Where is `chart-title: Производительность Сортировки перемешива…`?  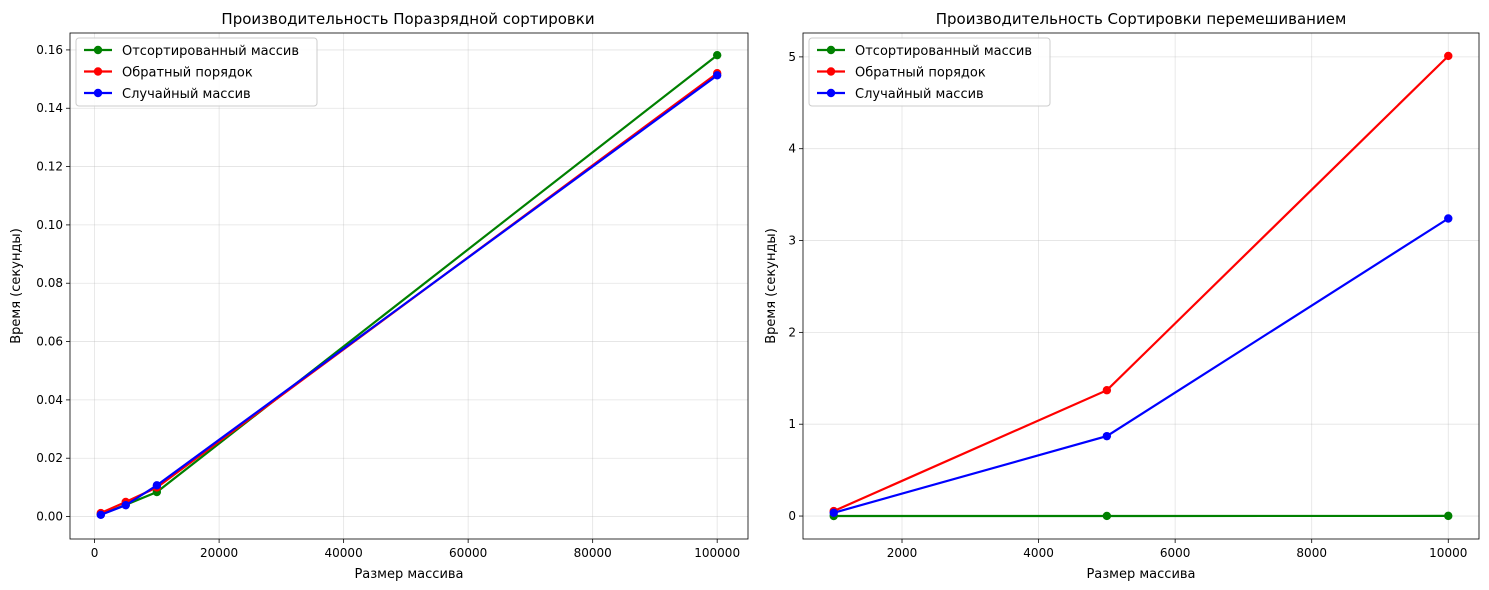 chart-title: Производительность Сортировки перемешива… is located at coordinates (1141, 19).